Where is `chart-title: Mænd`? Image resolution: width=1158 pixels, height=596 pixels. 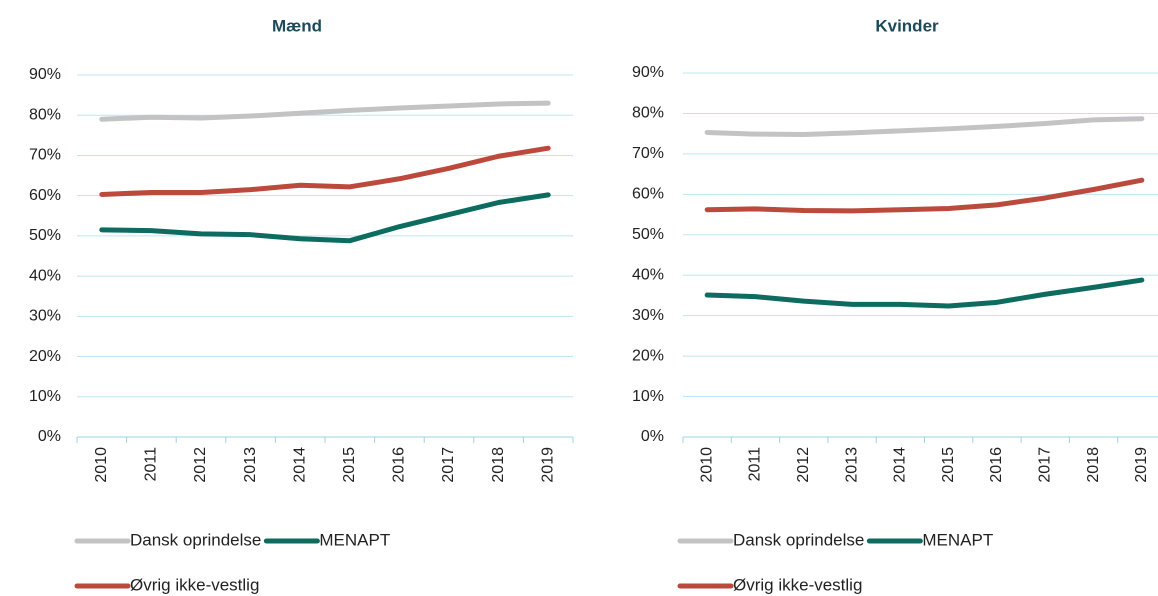 chart-title: Mænd is located at coordinates (297, 25).